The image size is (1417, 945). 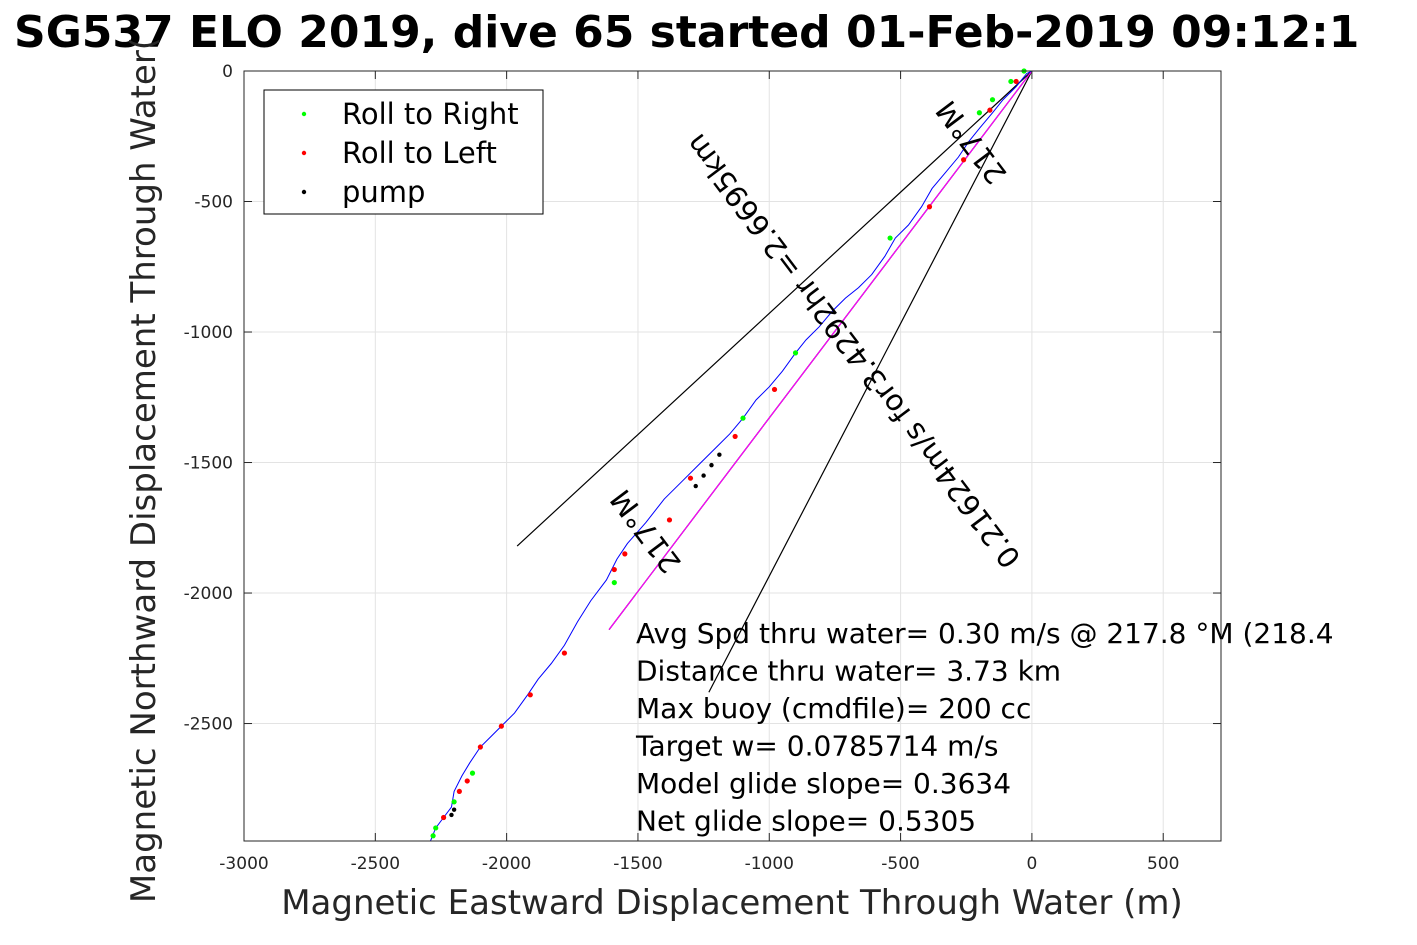 What do you see at coordinates (213, 203) in the screenshot?
I see `y-tick-label: -500` at bounding box center [213, 203].